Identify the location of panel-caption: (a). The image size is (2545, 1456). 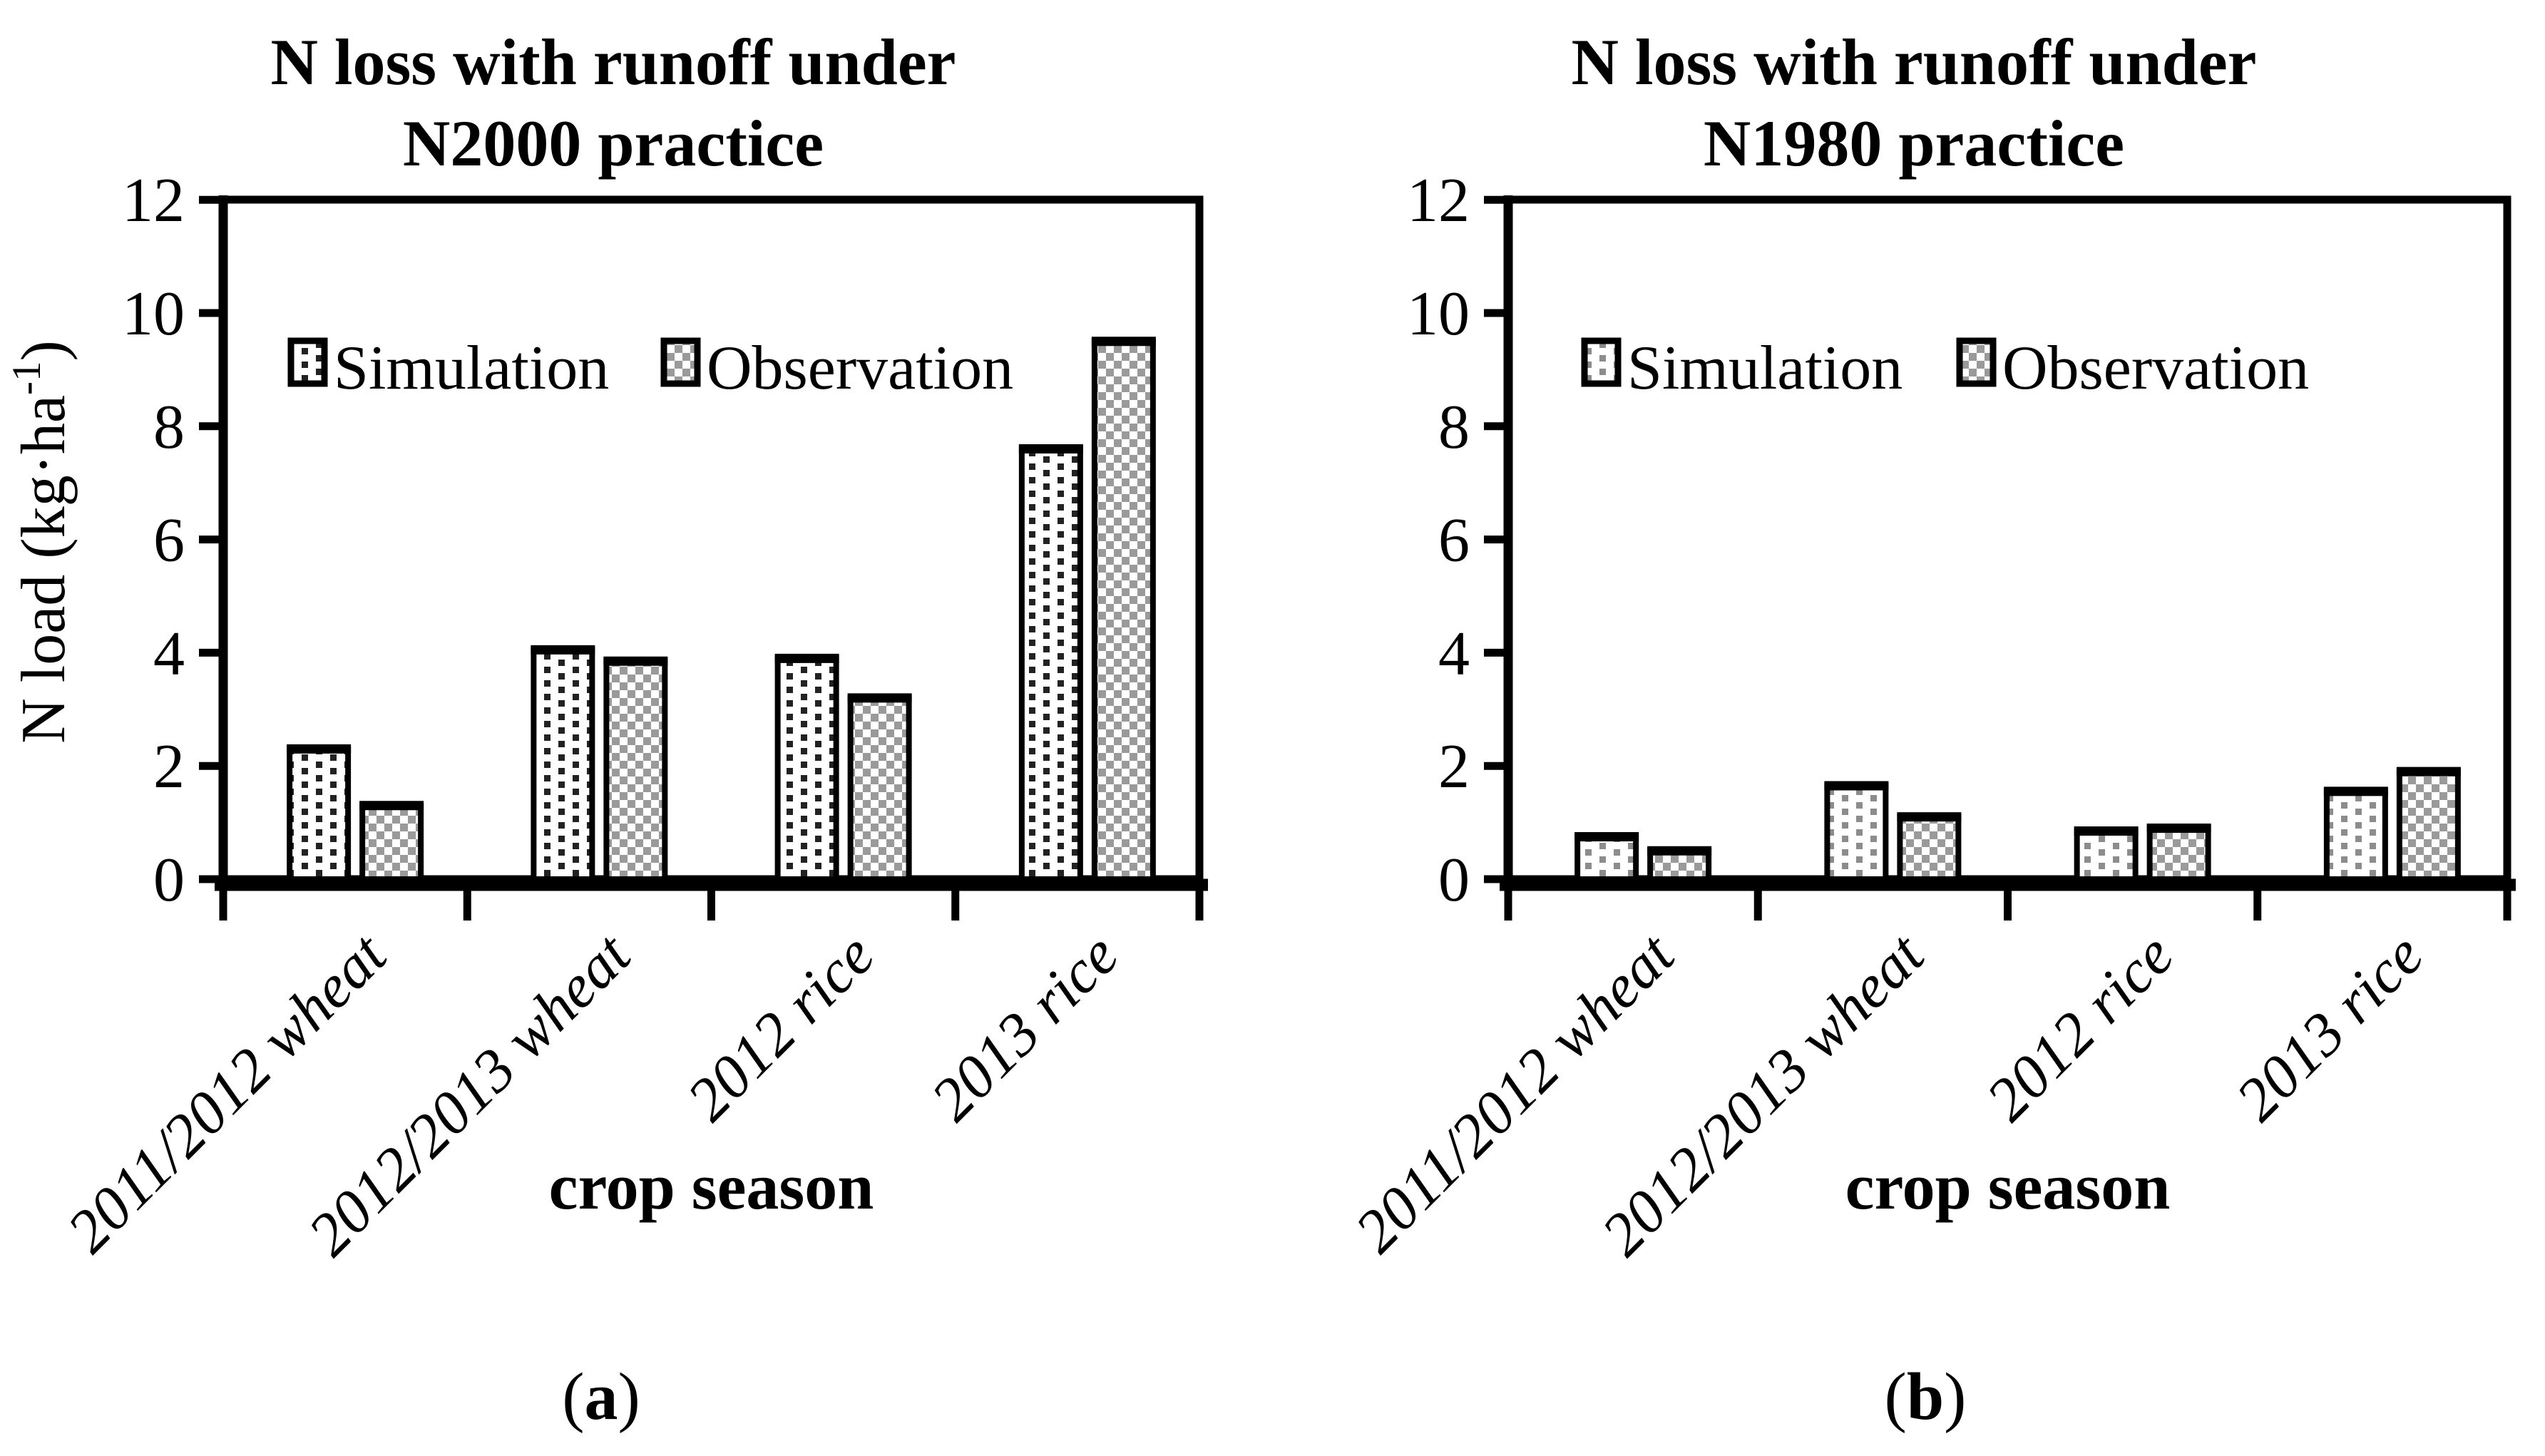
(601, 1397).